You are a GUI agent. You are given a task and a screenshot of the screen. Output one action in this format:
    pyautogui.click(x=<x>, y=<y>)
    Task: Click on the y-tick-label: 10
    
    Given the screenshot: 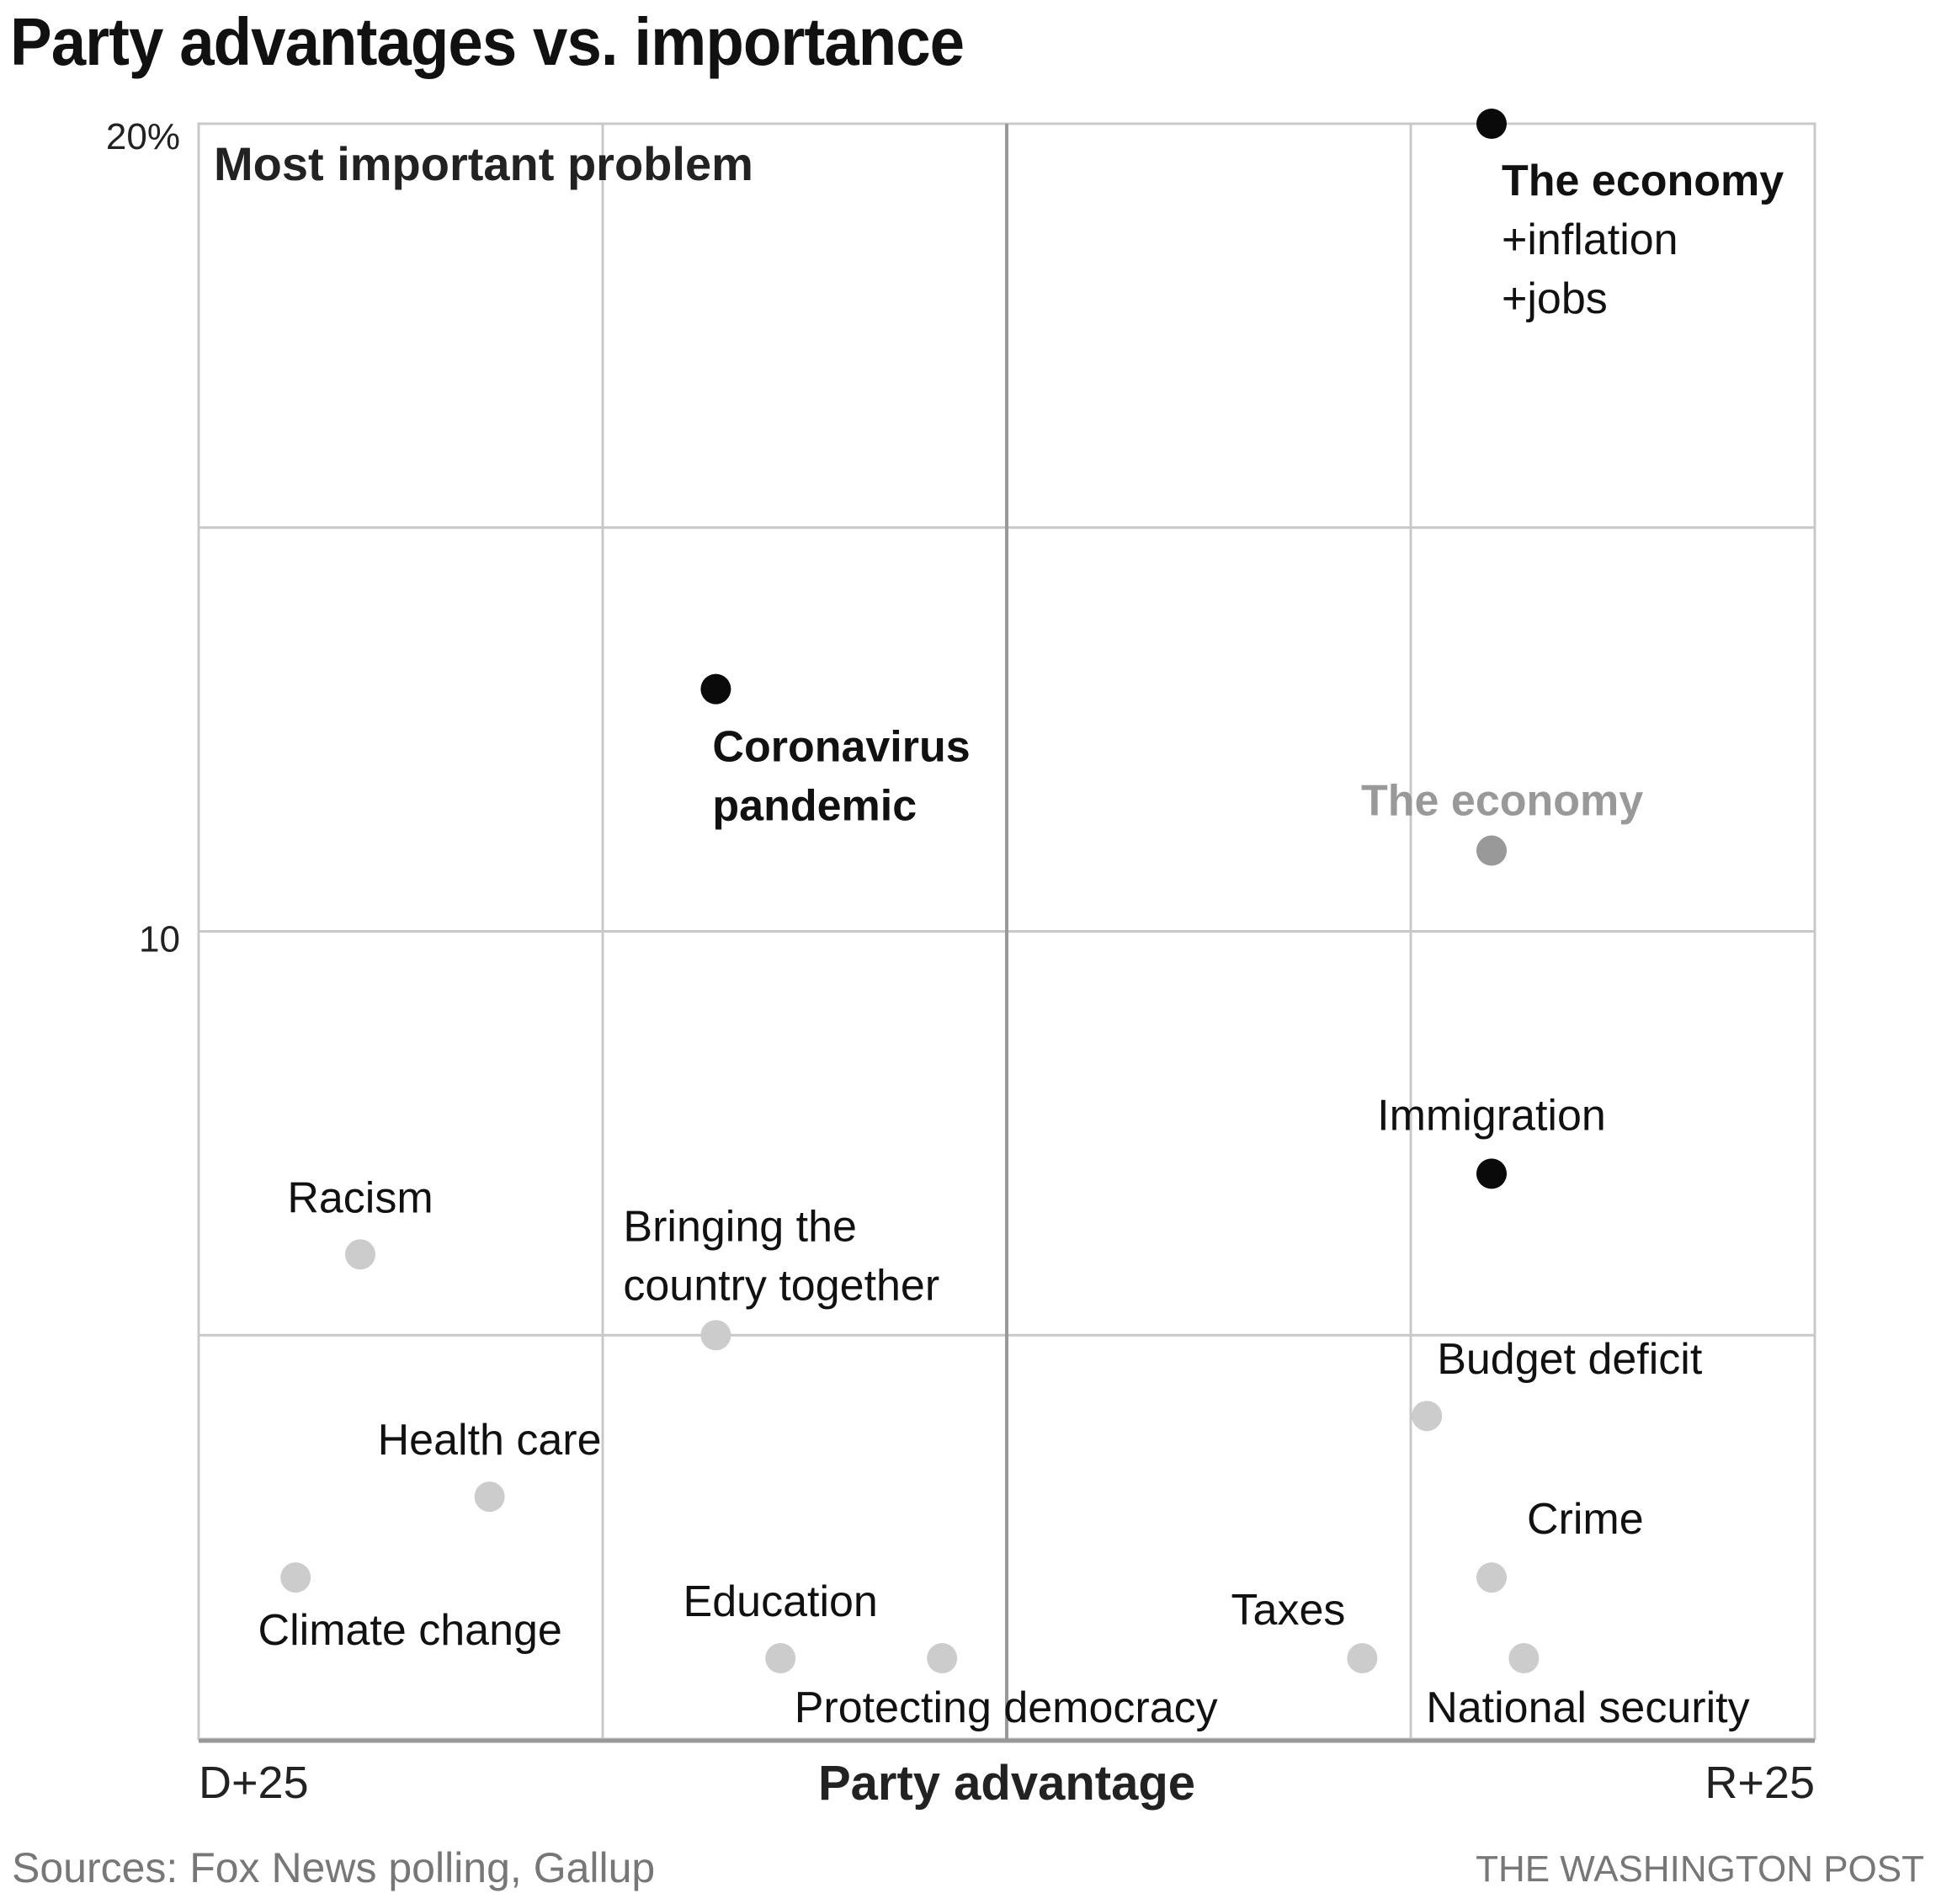 What is the action you would take?
    pyautogui.click(x=160, y=939)
    